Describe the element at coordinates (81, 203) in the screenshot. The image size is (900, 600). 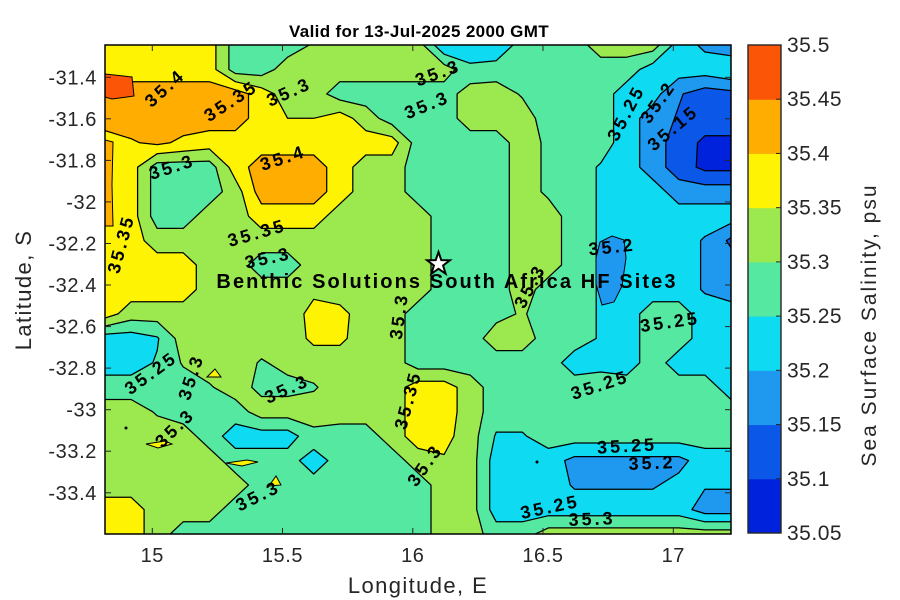
I see `svg-text: -32` at that location.